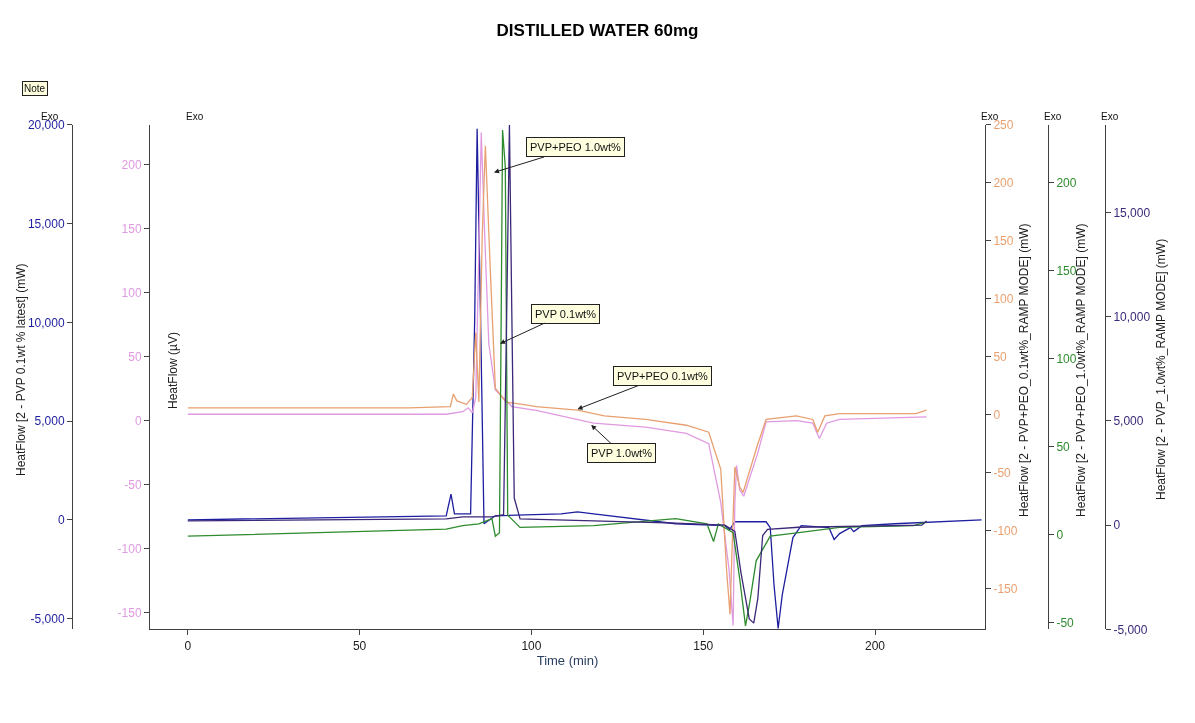  I want to click on y-tick-label: -5,000, so click(47, 618).